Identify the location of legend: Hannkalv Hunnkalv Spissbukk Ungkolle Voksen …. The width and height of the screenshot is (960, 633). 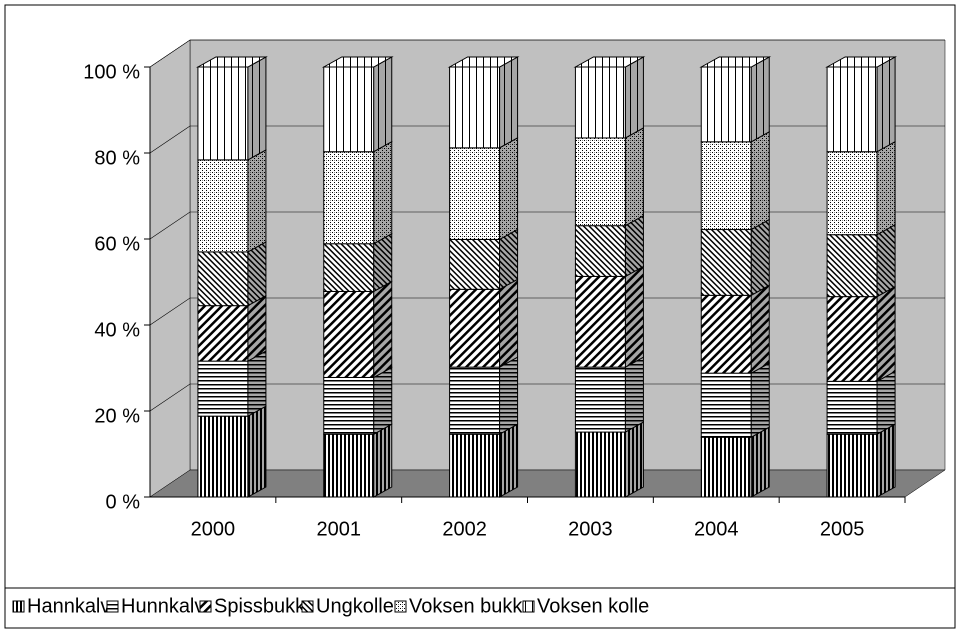
(330, 606).